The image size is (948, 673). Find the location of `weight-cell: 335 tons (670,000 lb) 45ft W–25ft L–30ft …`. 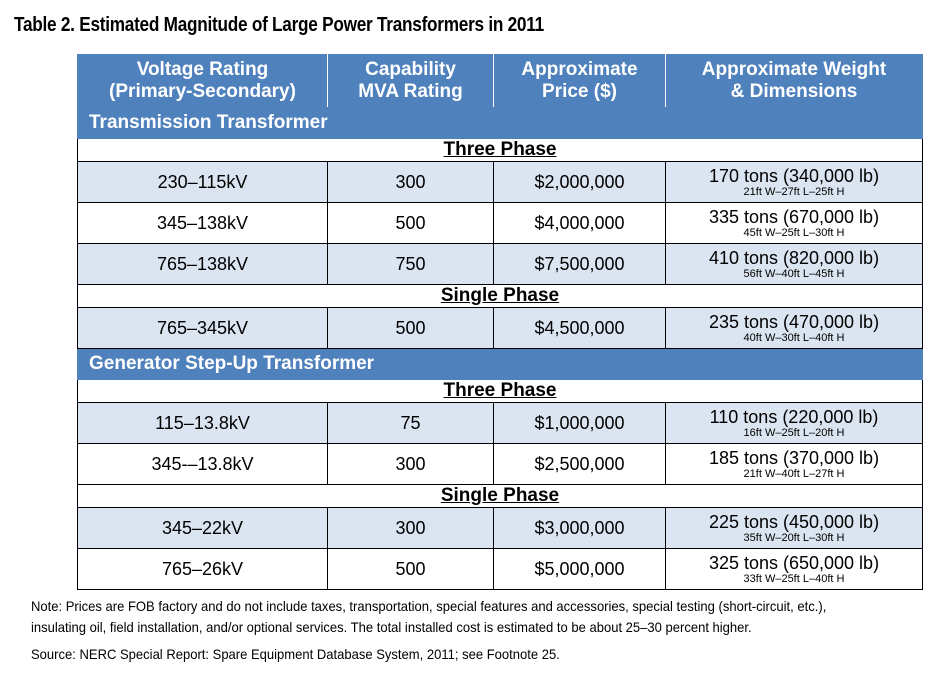

weight-cell: 335 tons (670,000 lb) 45ft W–25ft L–30ft … is located at coordinates (794, 223).